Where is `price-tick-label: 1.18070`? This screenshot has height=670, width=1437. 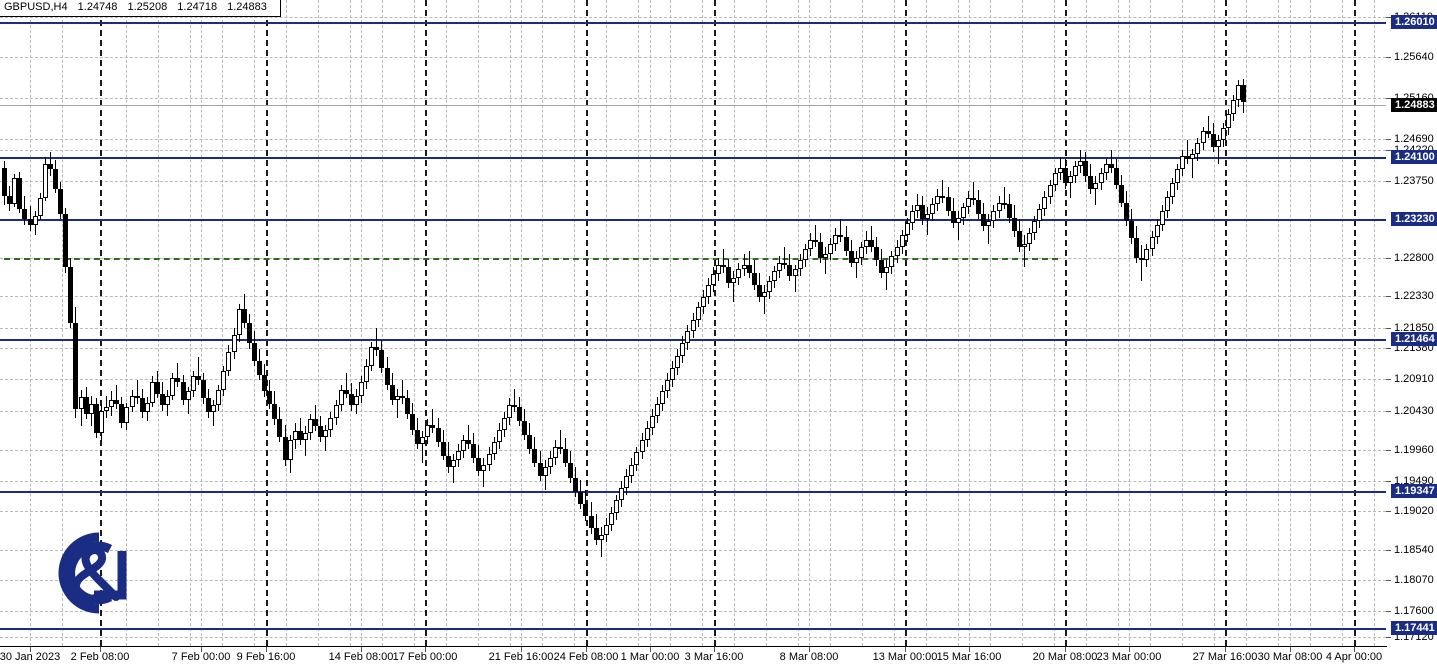
price-tick-label: 1.18070 is located at coordinates (1414, 580).